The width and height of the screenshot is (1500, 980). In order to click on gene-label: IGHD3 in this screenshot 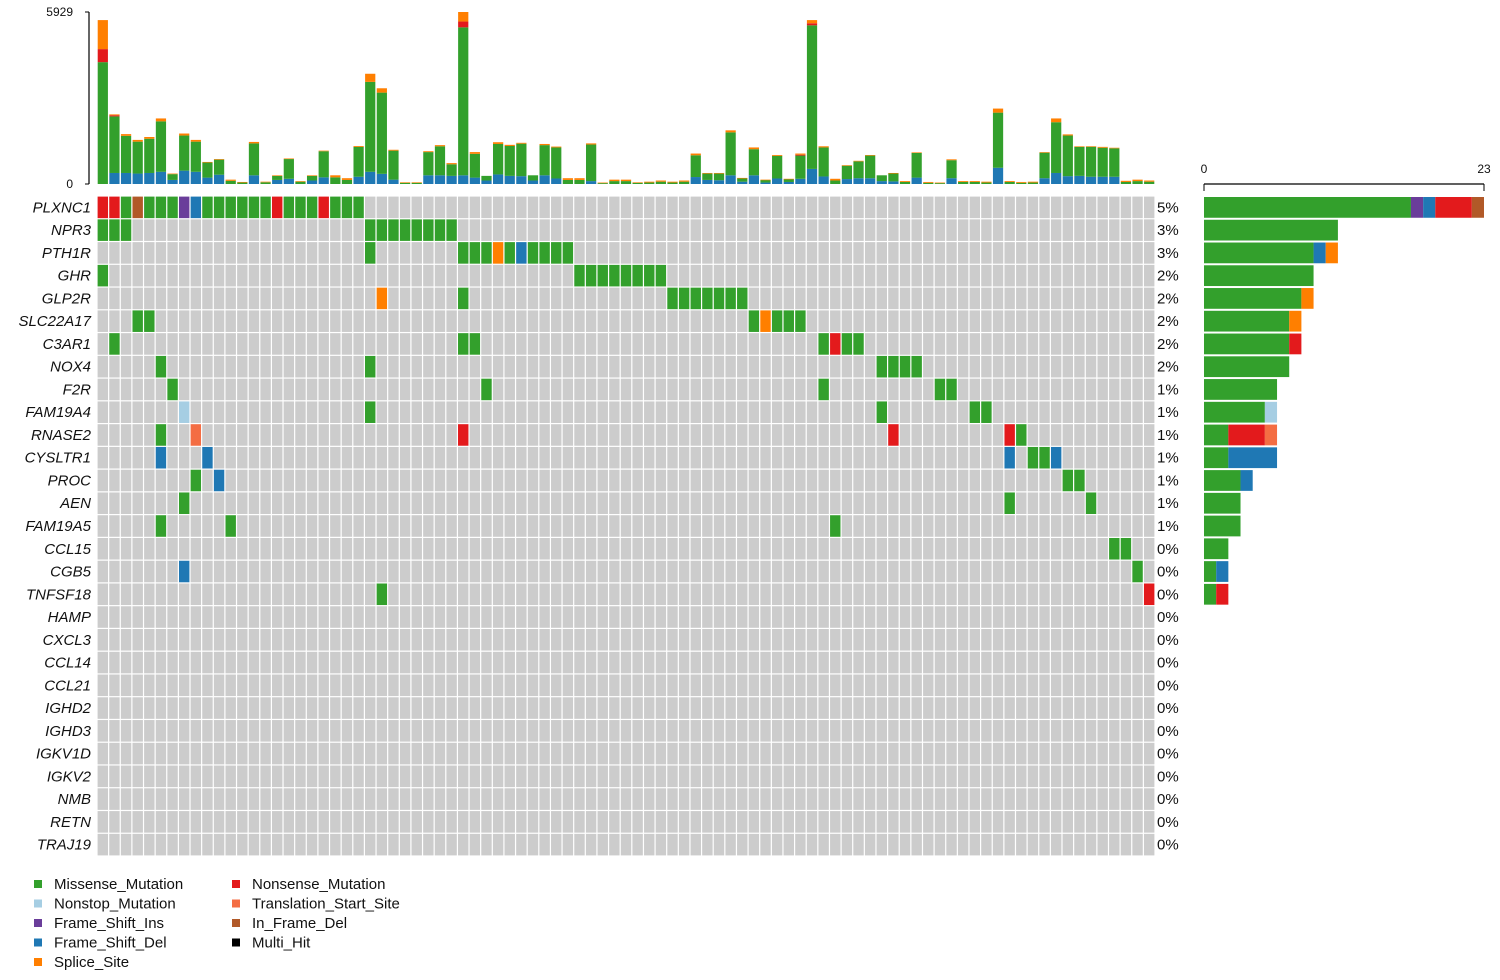, I will do `click(68, 731)`.